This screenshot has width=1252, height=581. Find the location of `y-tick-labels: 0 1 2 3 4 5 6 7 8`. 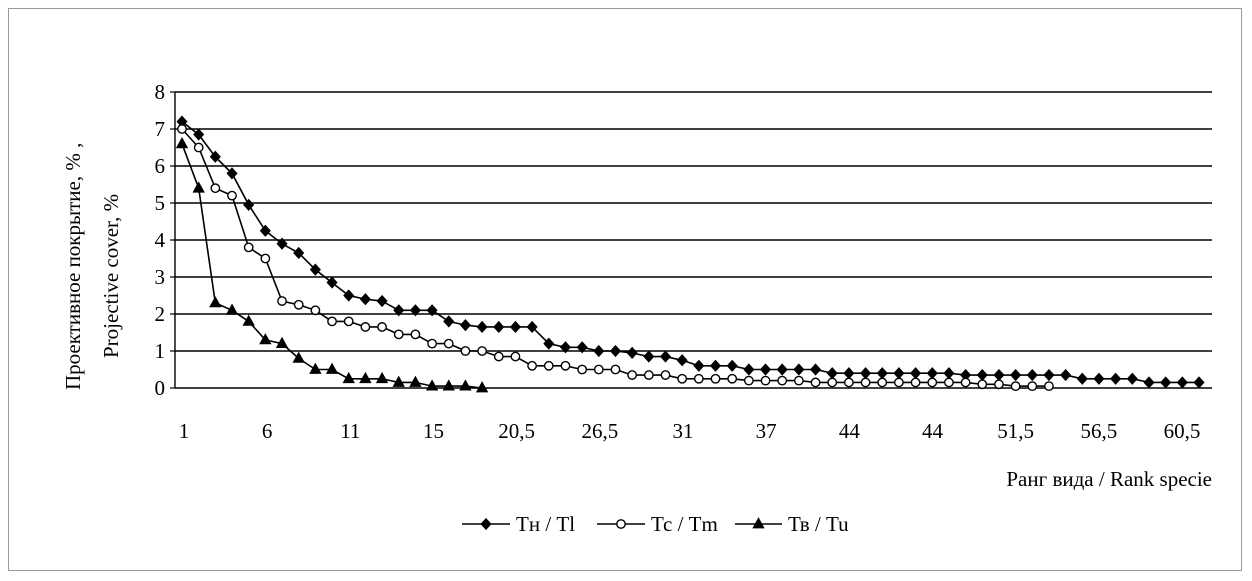

y-tick-labels: 0 1 2 3 4 5 6 7 8 is located at coordinates (160, 240).